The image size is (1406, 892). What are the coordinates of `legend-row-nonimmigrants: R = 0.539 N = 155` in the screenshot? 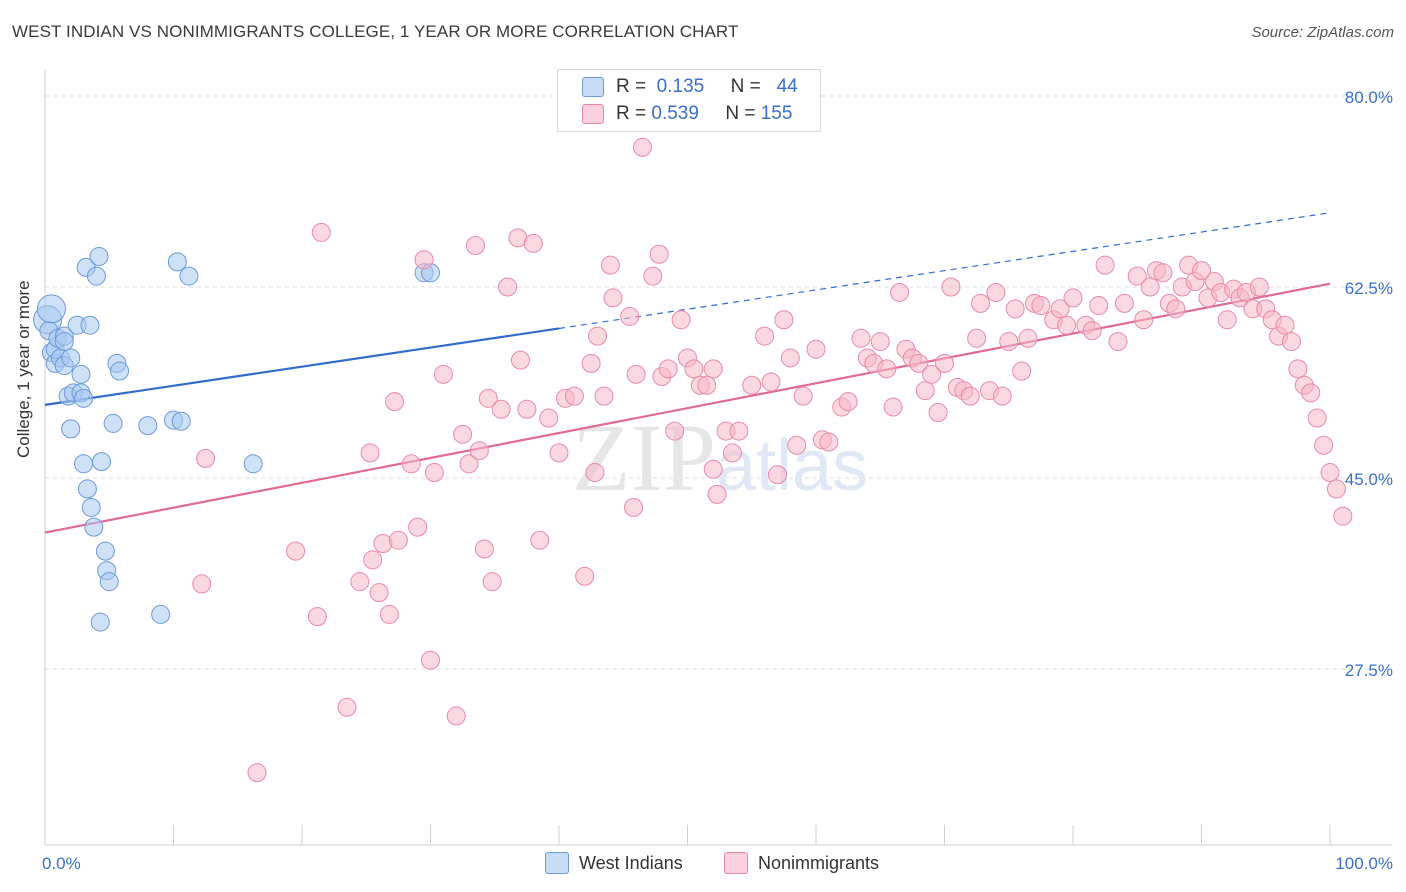 It's located at (687, 114).